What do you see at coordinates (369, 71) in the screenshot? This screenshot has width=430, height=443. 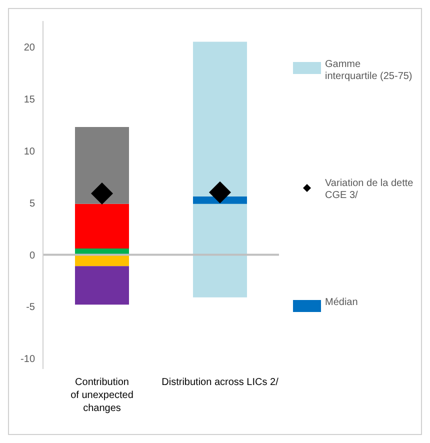 I see `legend-label: Gamme interquartile (25-75)` at bounding box center [369, 71].